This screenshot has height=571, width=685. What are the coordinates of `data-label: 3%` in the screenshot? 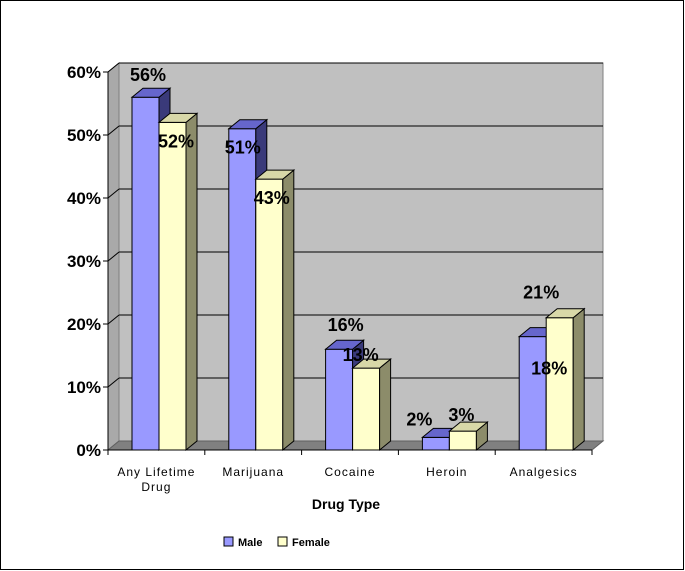 It's located at (461, 415).